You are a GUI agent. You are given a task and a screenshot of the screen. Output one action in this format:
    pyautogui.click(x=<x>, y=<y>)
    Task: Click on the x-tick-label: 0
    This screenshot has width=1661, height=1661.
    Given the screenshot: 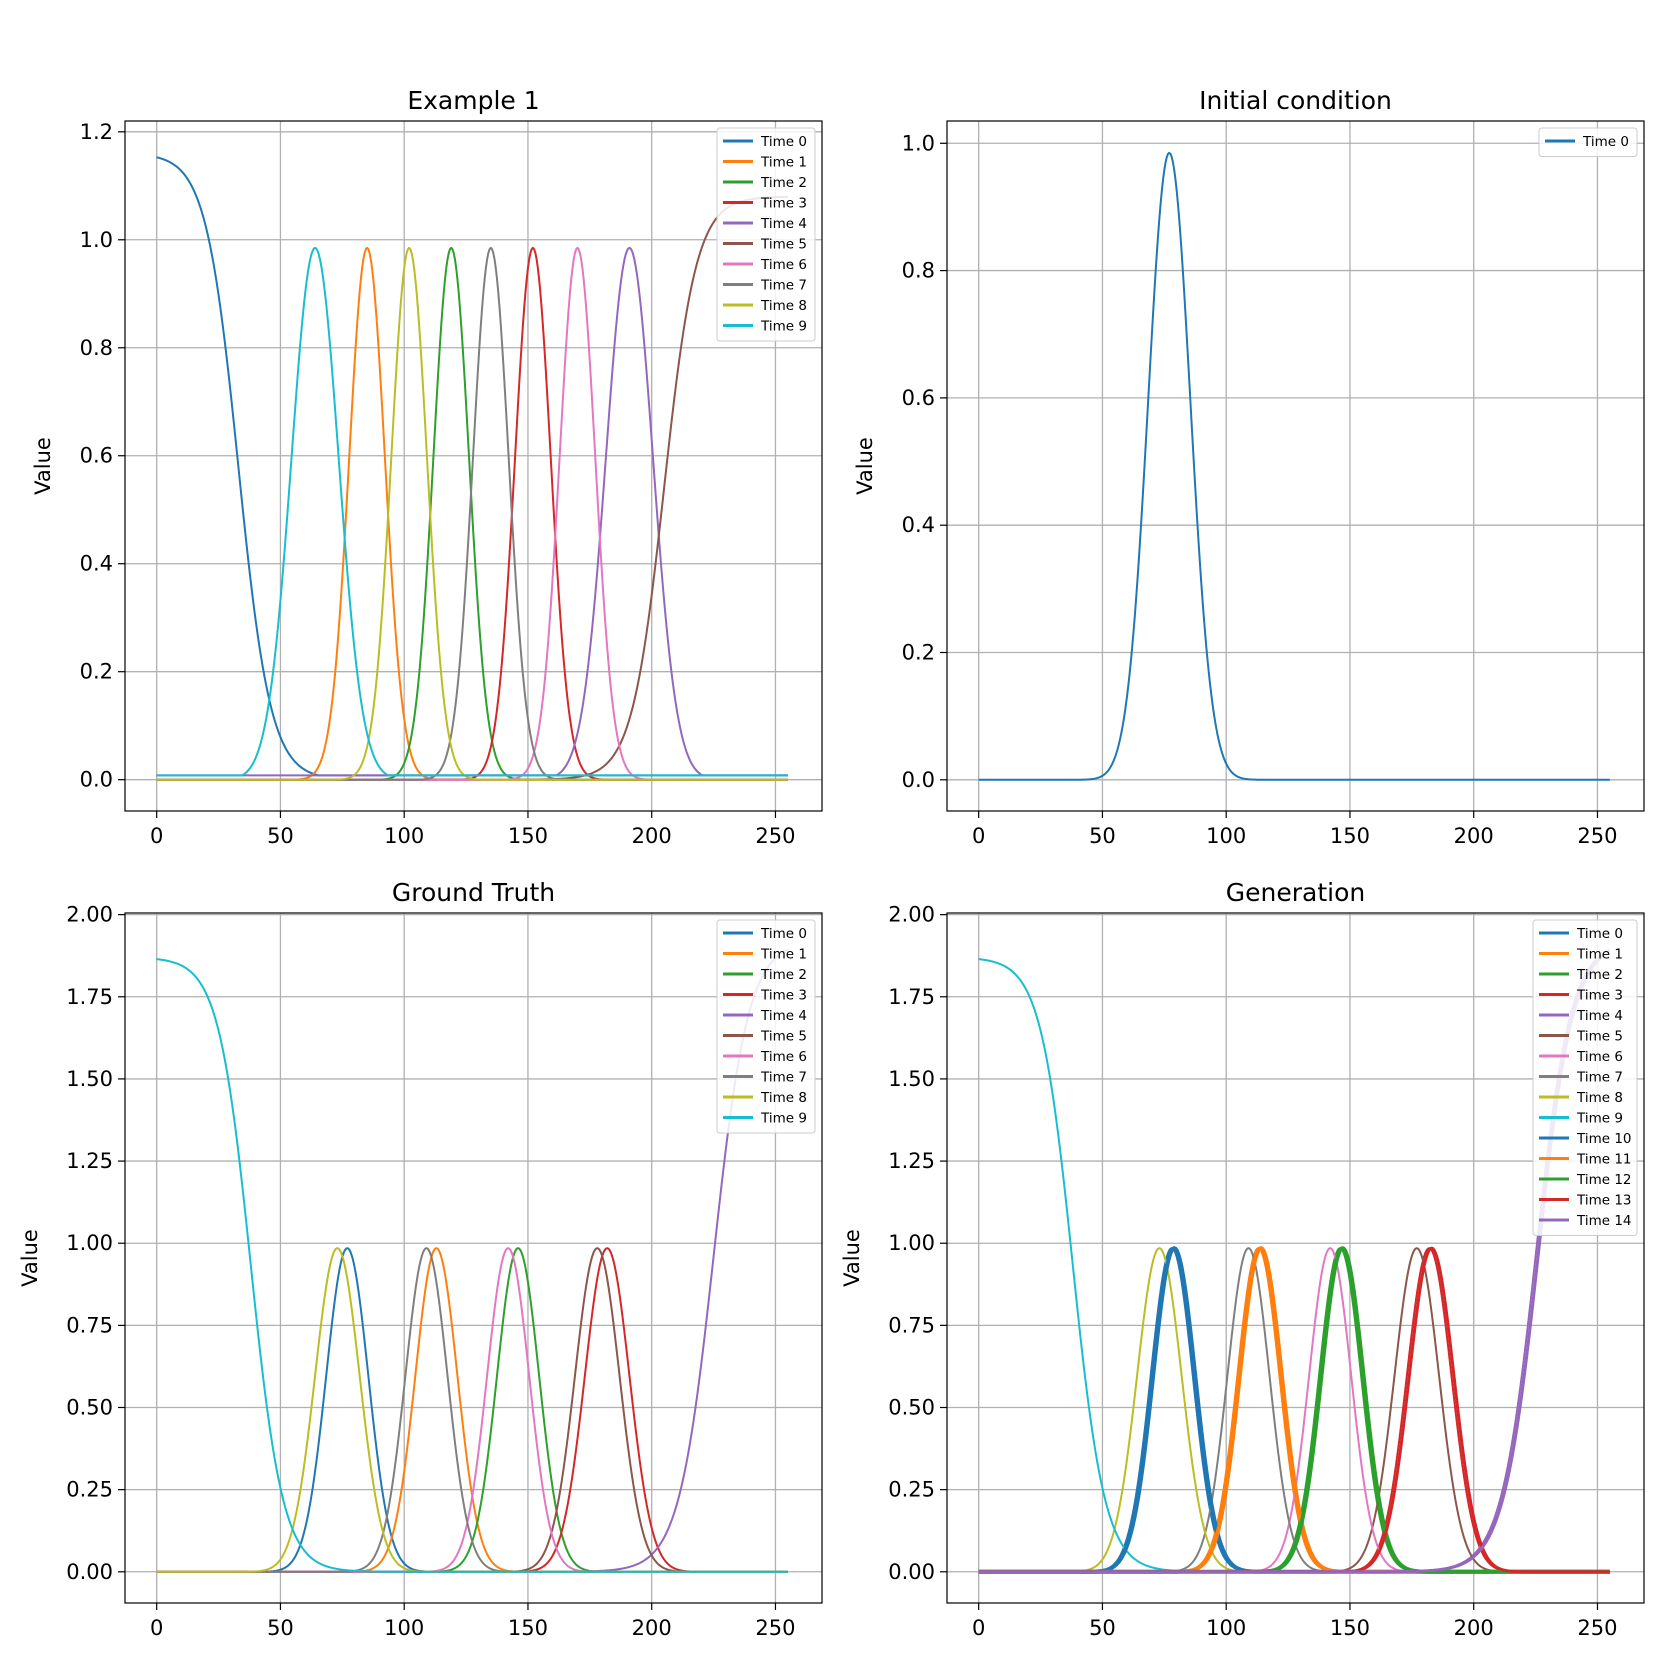 What is the action you would take?
    pyautogui.click(x=978, y=836)
    